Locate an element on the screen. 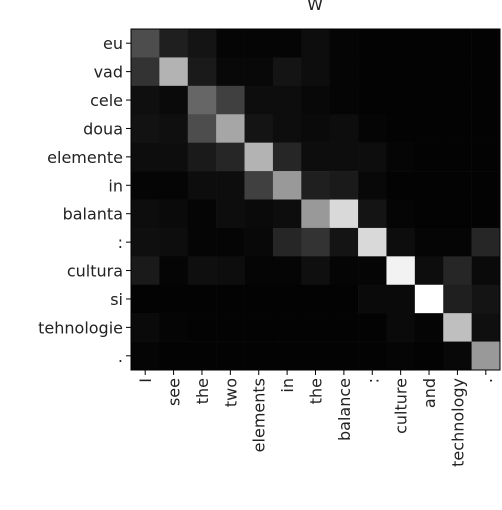 The width and height of the screenshot is (502, 510). x-tick-label: technology is located at coordinates (457, 422).